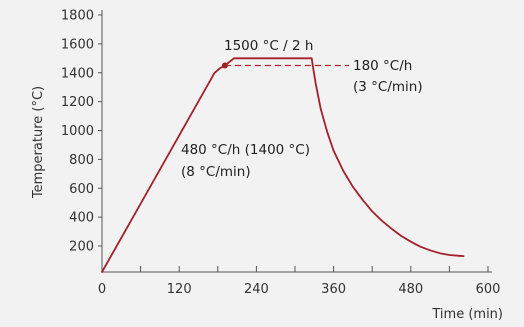  Describe the element at coordinates (81, 247) in the screenshot. I see `y-tick-label: 200` at that location.